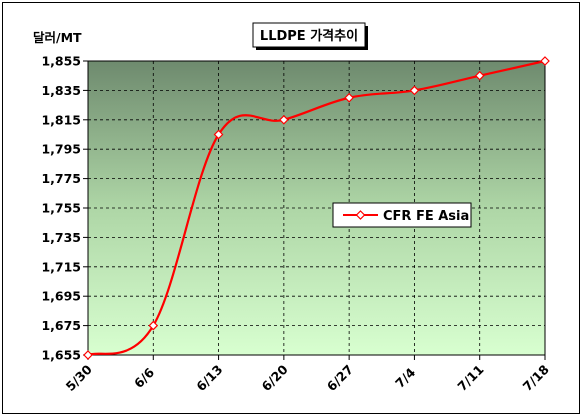 The image size is (584, 418). I want to click on y-tick-label: 1,775, so click(61, 178).